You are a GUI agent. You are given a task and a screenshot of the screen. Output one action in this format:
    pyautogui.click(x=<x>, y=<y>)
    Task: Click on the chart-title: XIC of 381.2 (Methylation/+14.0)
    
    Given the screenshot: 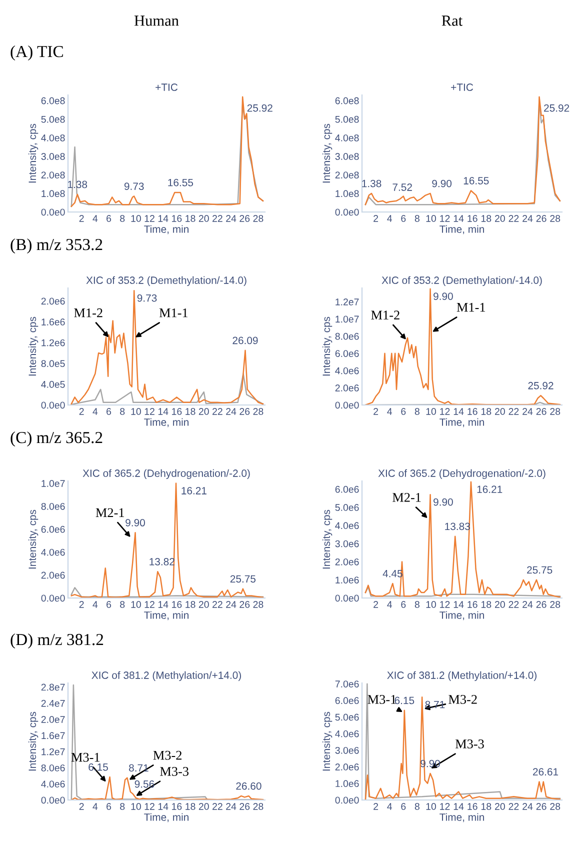 What is the action you would take?
    pyautogui.click(x=461, y=676)
    